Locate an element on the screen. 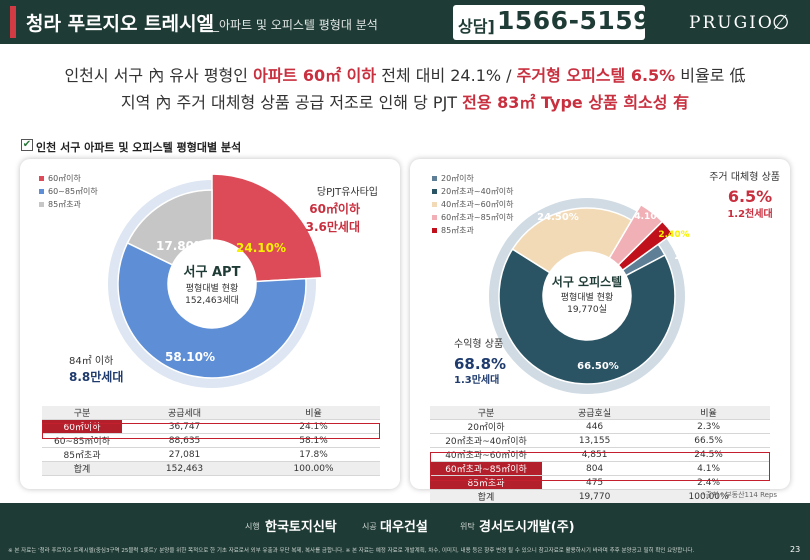  table-total-row: 합계 19,770 100.00% is located at coordinates (600, 496).